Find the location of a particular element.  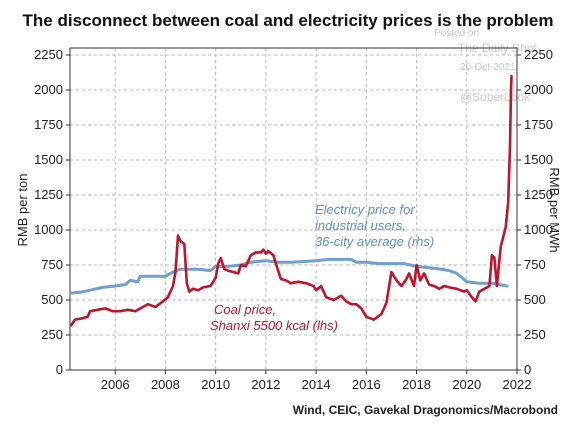

watermark-line-3: 20-Oct-2021 is located at coordinates (488, 67).